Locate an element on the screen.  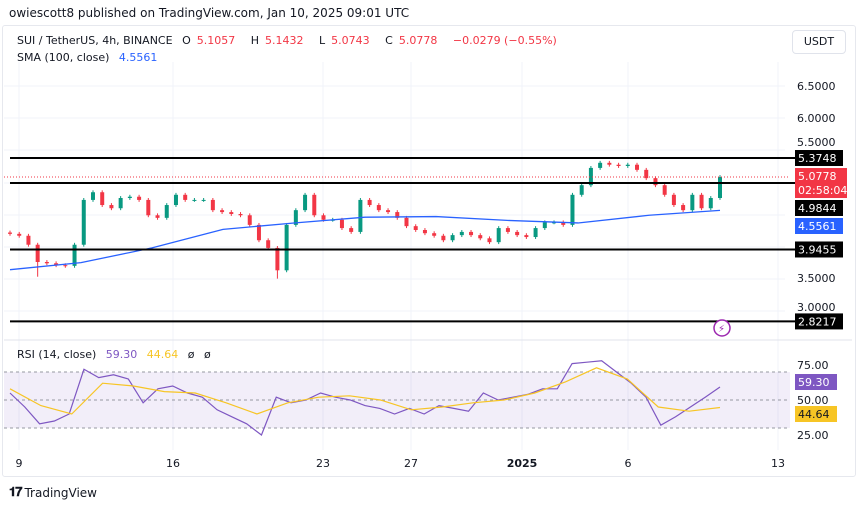
time-axis-label: 13 is located at coordinates (778, 463).